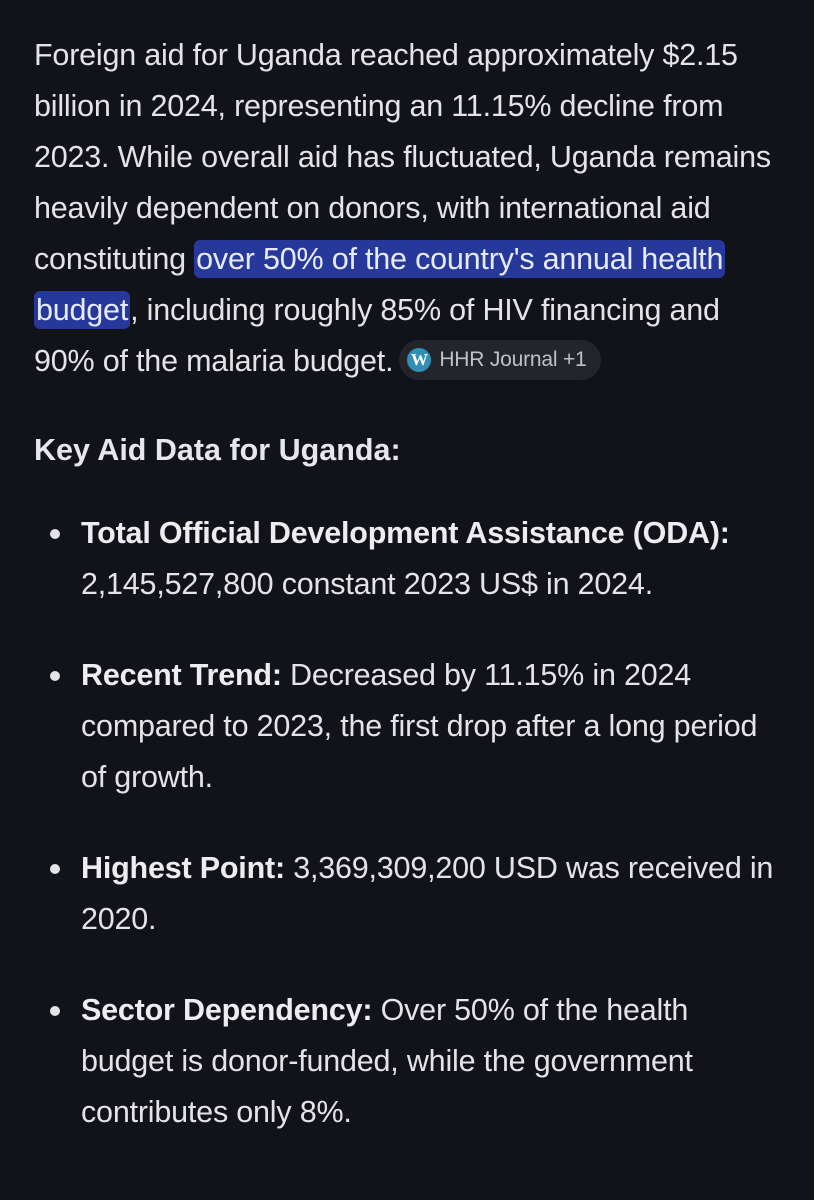  I want to click on citation-chip: W HHR Journal +1, so click(500, 359).